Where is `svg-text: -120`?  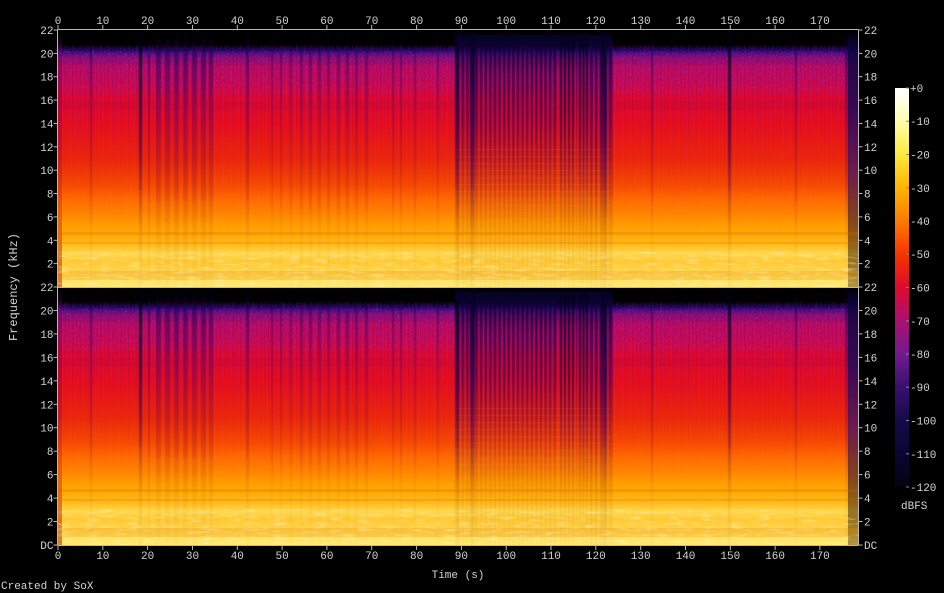
svg-text: -120 is located at coordinates (923, 489).